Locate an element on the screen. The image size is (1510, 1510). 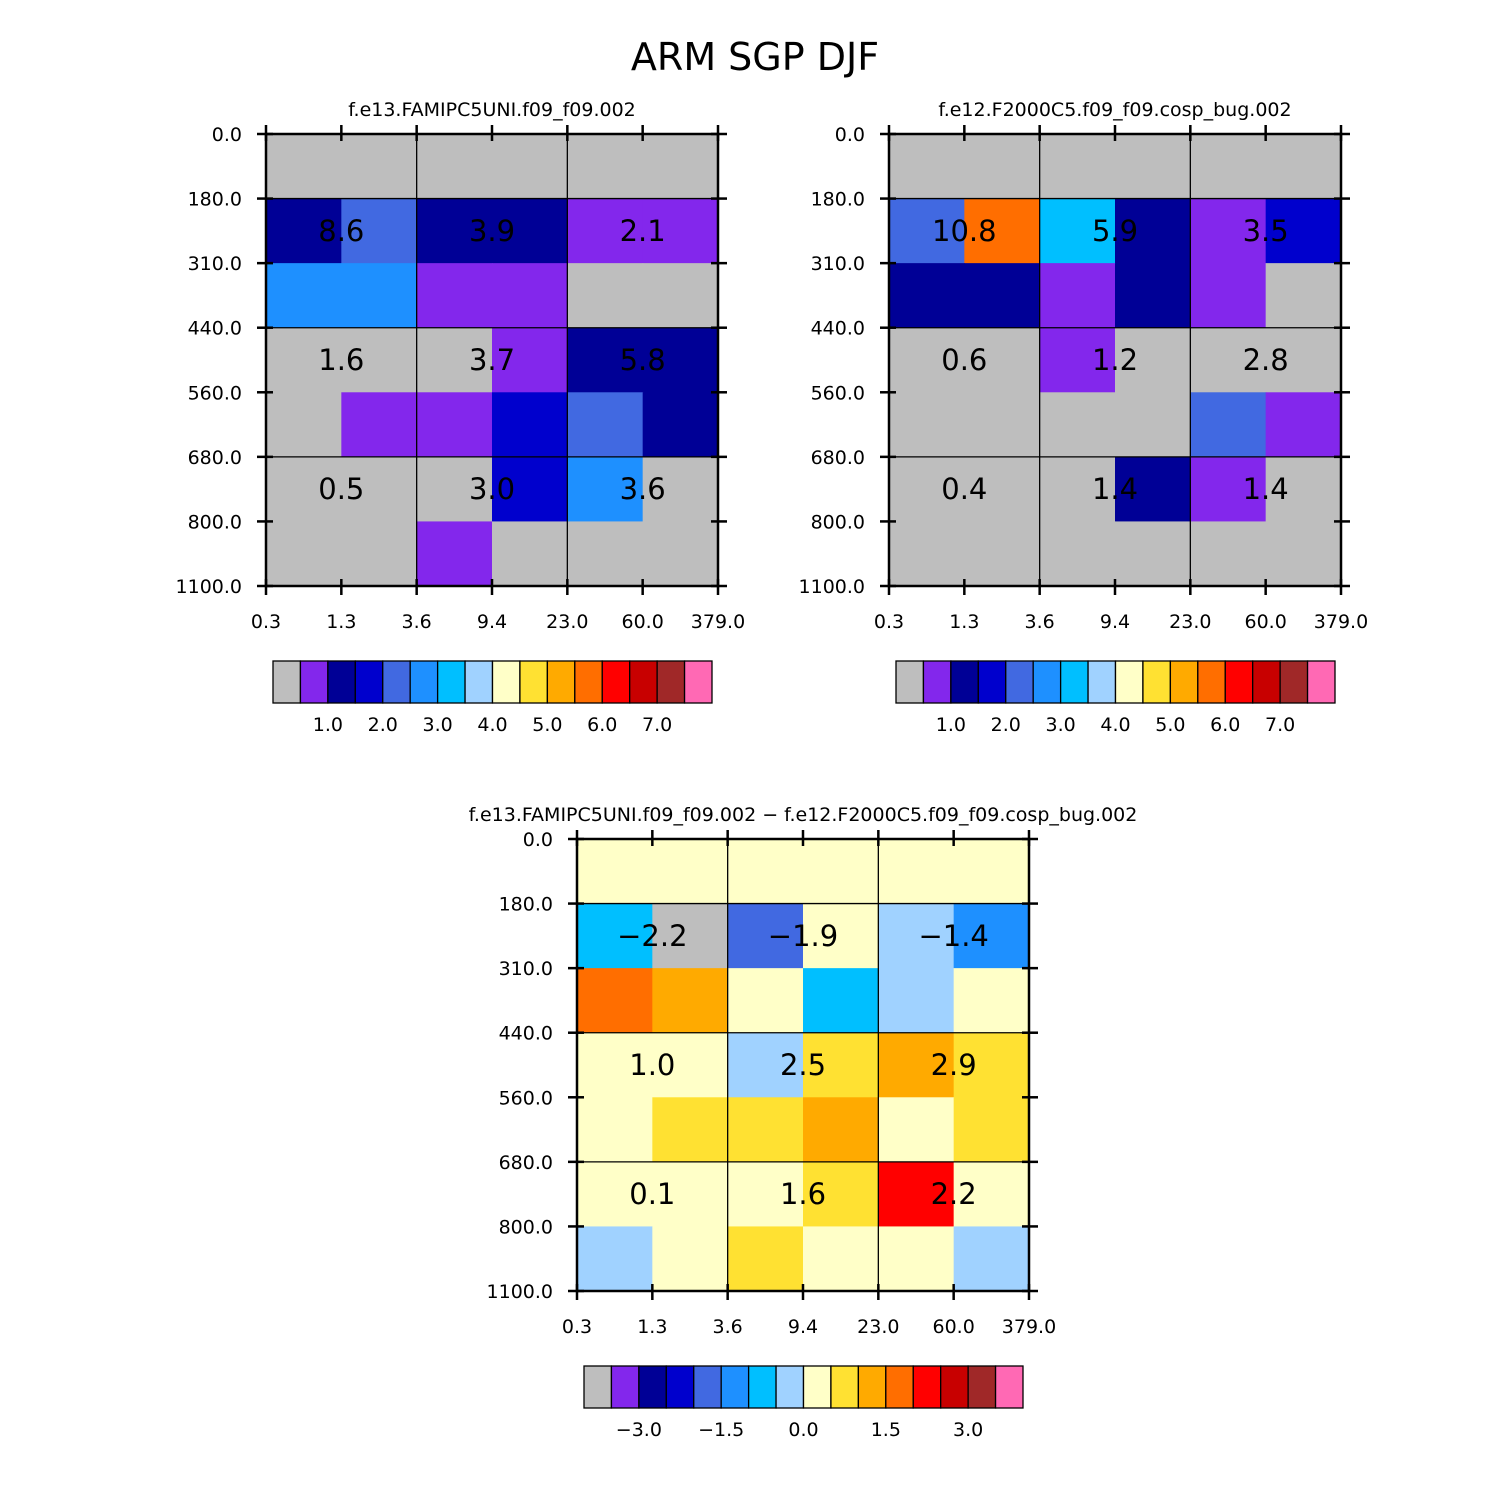
x-tick-label: 60.0 is located at coordinates (643, 622).